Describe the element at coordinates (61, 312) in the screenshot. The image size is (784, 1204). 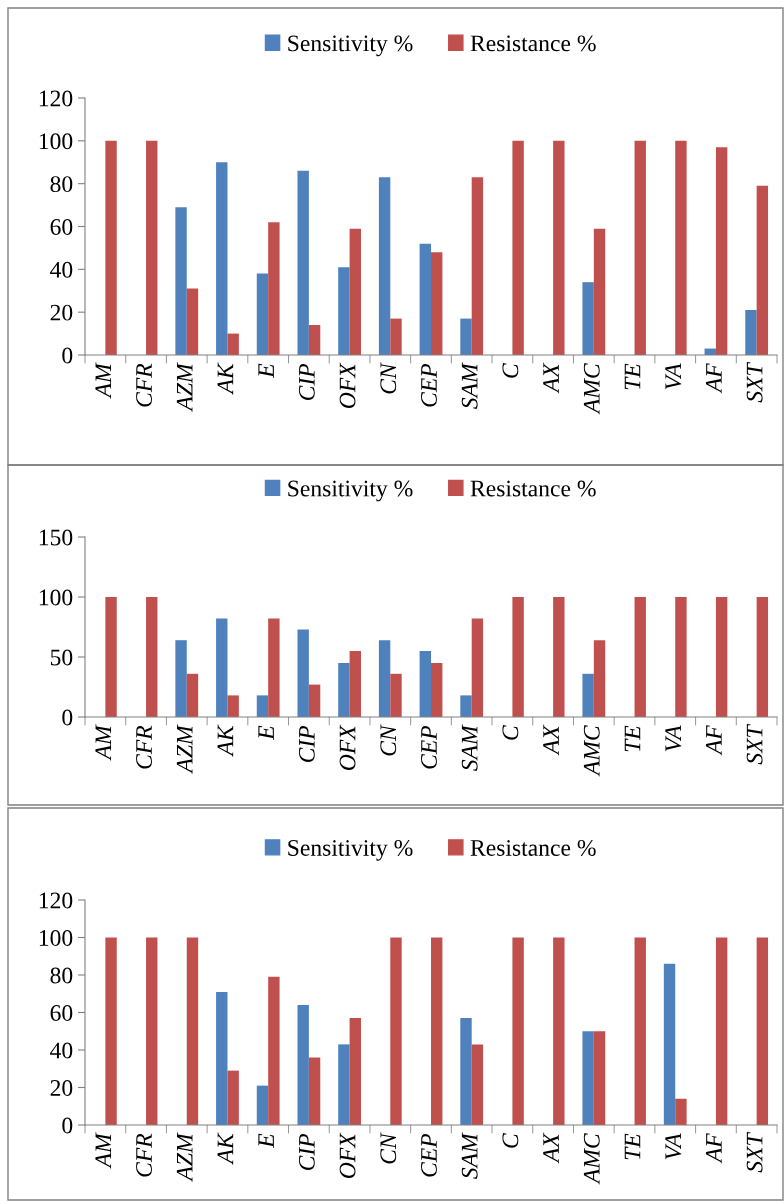
I see `y-tick-label: 20` at that location.